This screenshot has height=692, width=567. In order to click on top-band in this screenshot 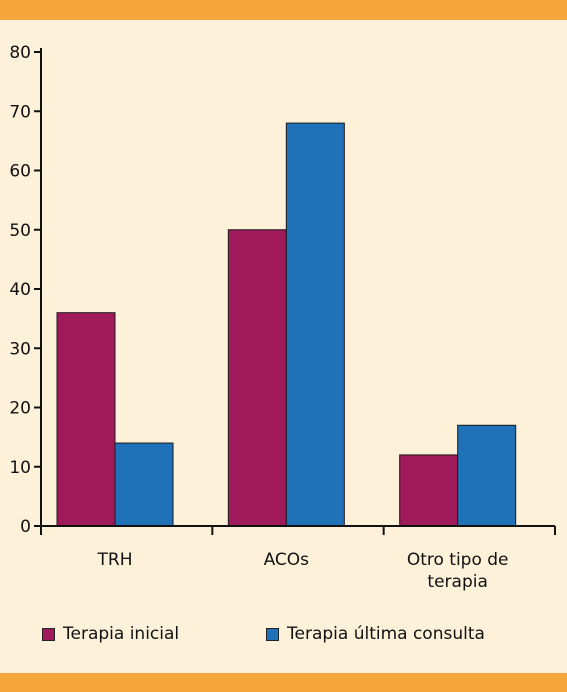, I will do `click(283, 10)`.